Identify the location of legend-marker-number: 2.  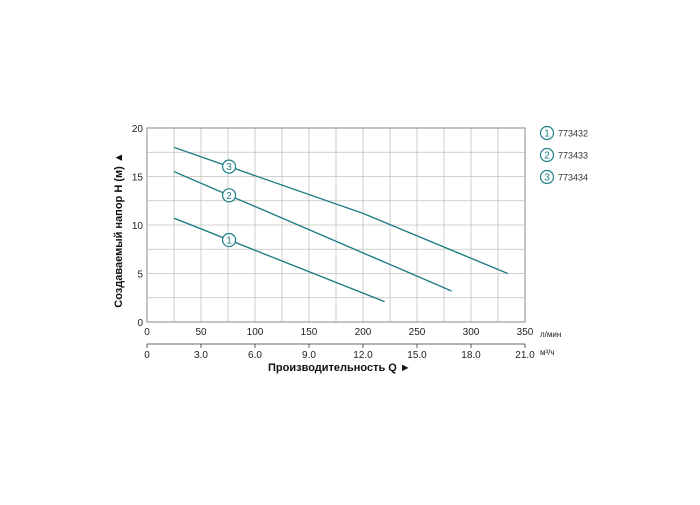
(547, 156).